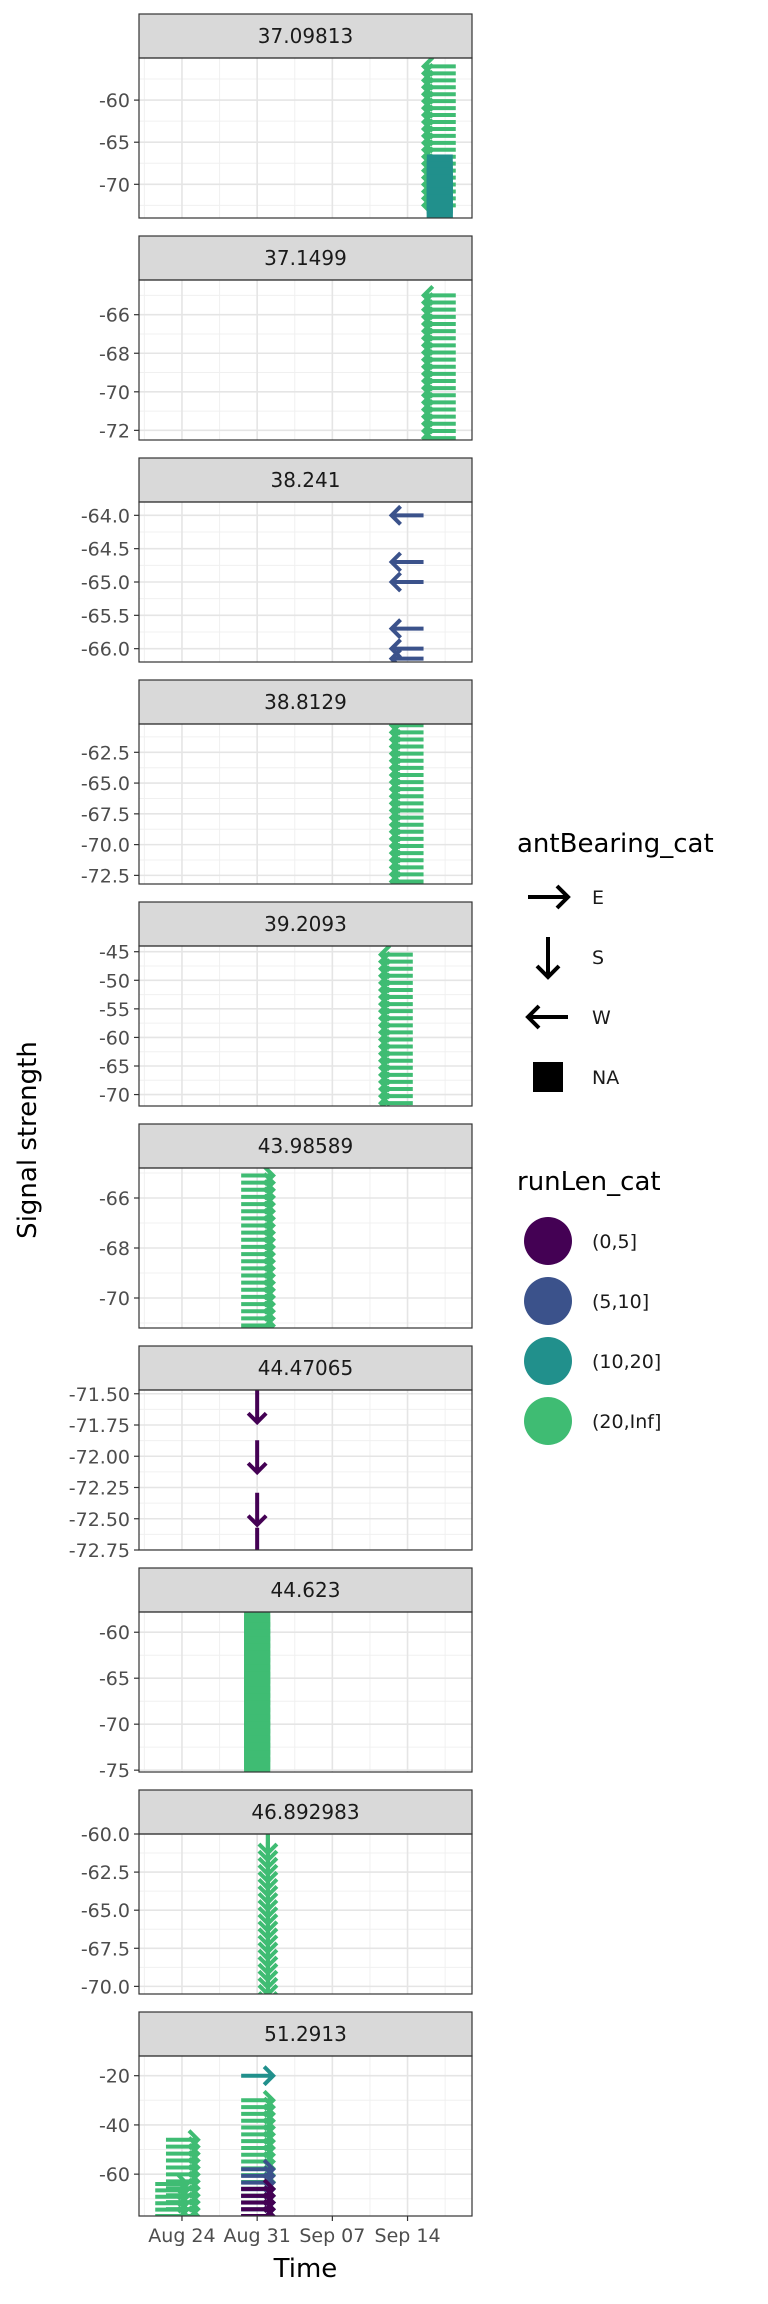  What do you see at coordinates (105, 650) in the screenshot?
I see `y-tick-label: -66.0` at bounding box center [105, 650].